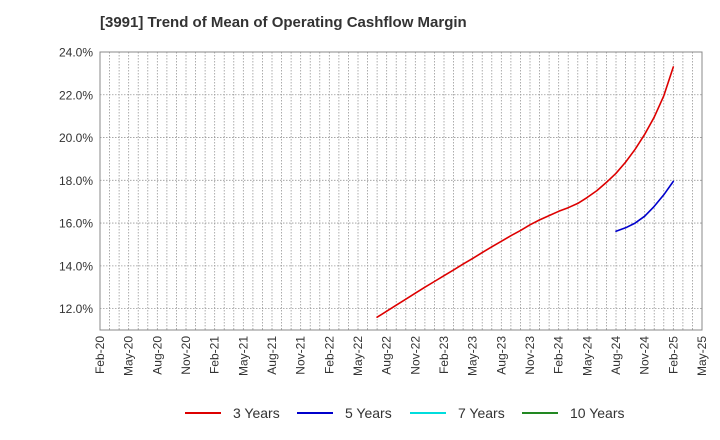  Describe the element at coordinates (358, 356) in the screenshot. I see `x-tick-label: May-22` at that location.